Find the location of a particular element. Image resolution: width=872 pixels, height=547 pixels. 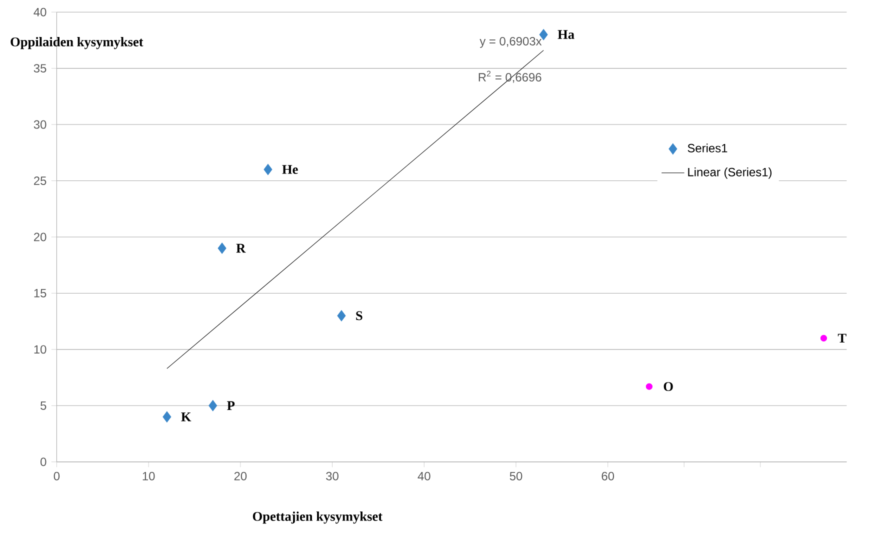

annotation: T is located at coordinates (842, 338).